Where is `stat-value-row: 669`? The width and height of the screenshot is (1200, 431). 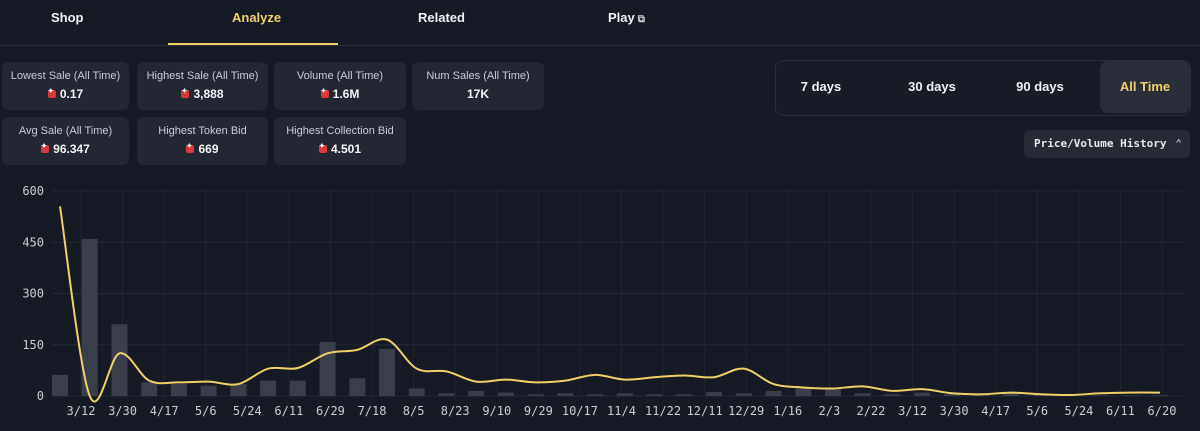 stat-value-row: 669 is located at coordinates (202, 149).